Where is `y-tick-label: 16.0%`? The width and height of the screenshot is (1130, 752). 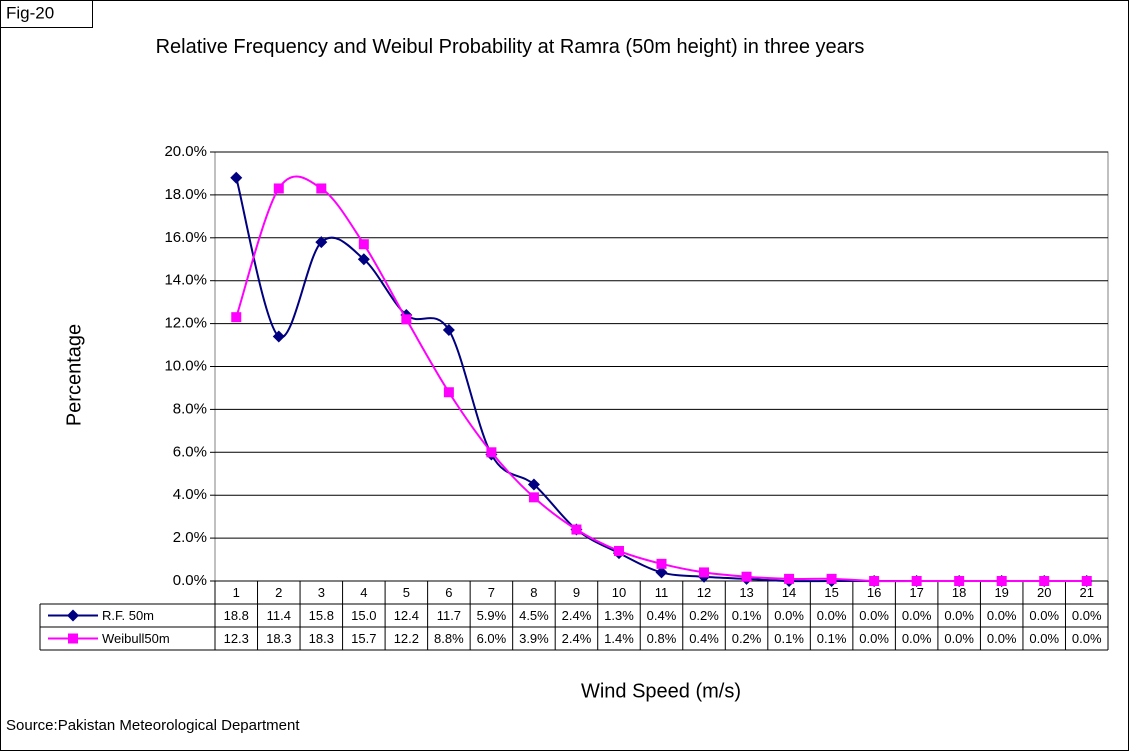
y-tick-label: 16.0% is located at coordinates (185, 237).